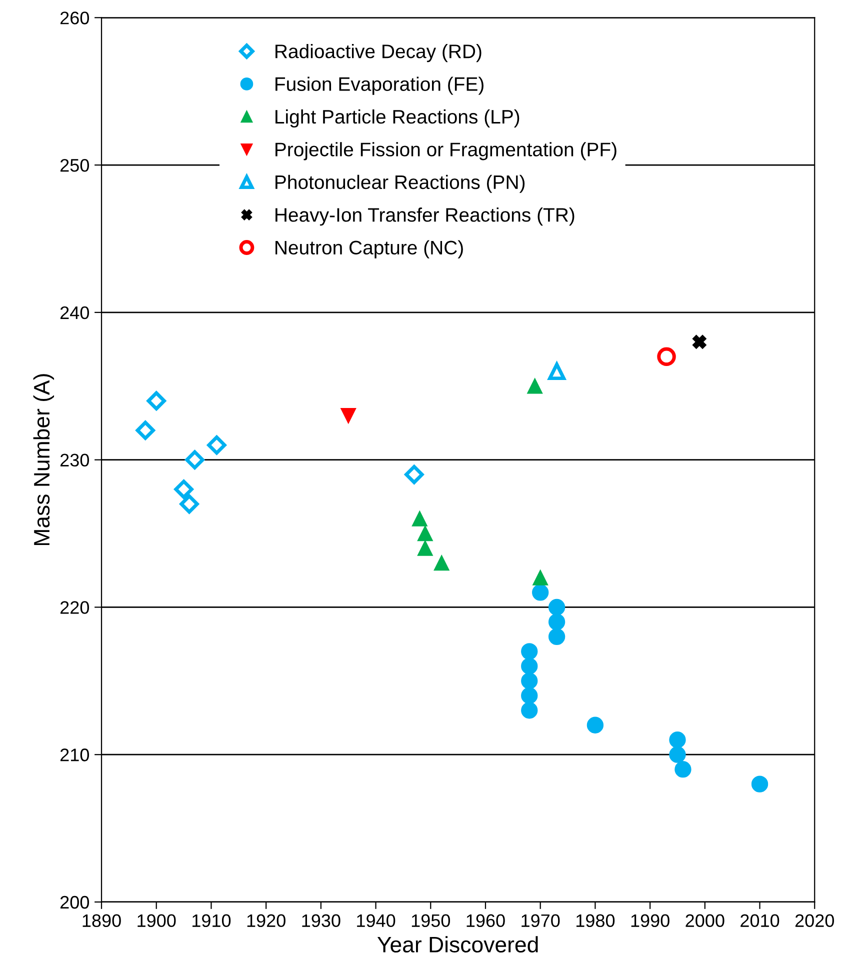 The height and width of the screenshot is (980, 853). I want to click on x-tick-label: 2000, so click(705, 921).